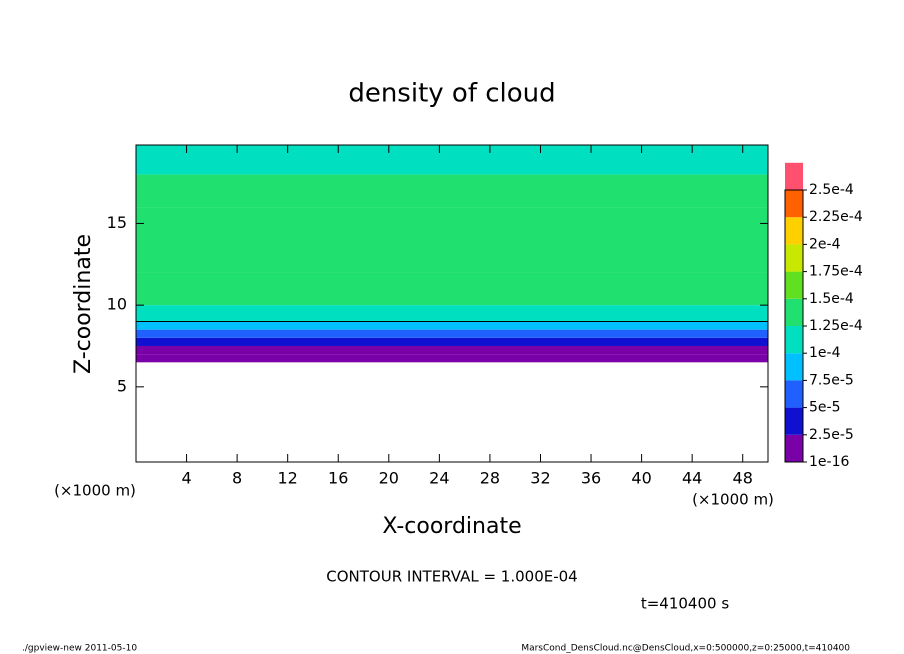 The width and height of the screenshot is (904, 654). What do you see at coordinates (451, 526) in the screenshot?
I see `x-axis-label: X-coordinate` at bounding box center [451, 526].